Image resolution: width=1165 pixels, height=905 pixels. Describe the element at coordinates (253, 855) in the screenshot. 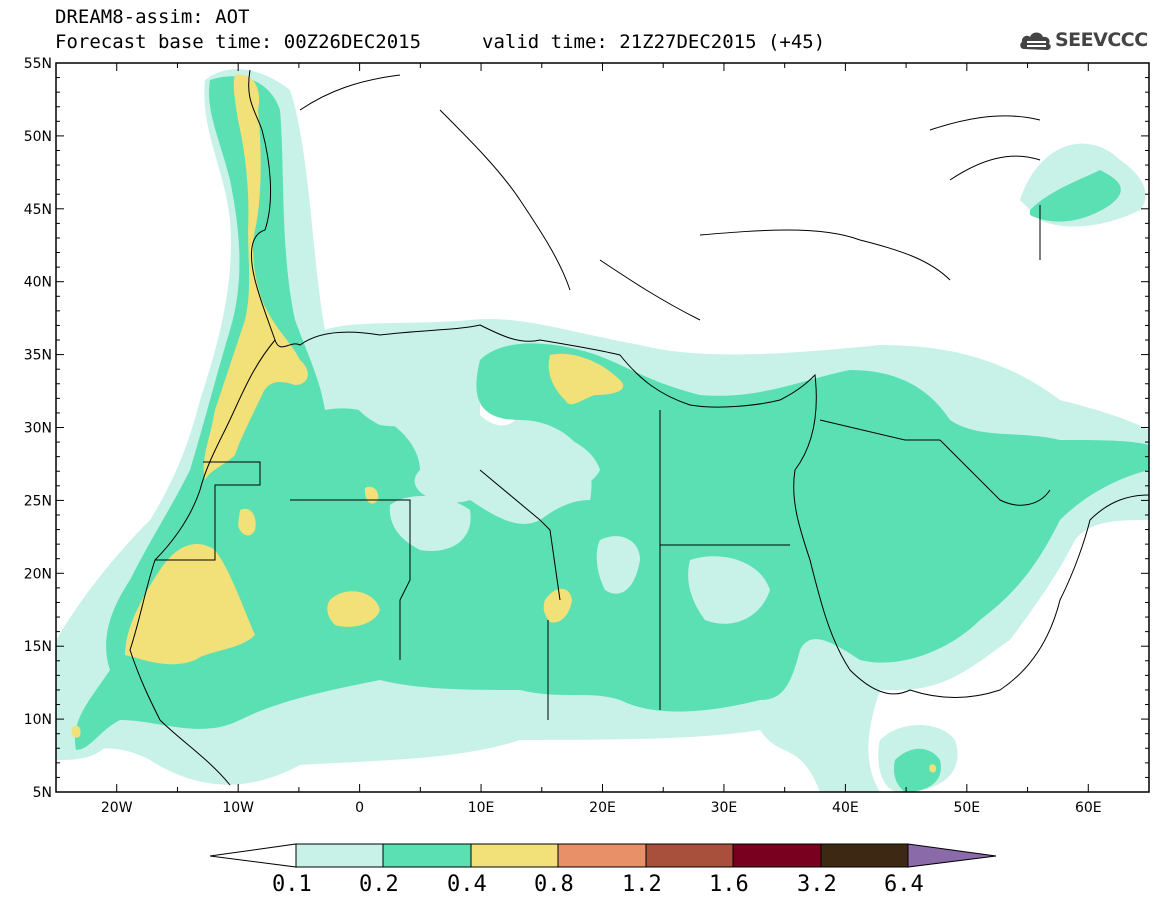

I see `colorbar-under-triangle` at that location.